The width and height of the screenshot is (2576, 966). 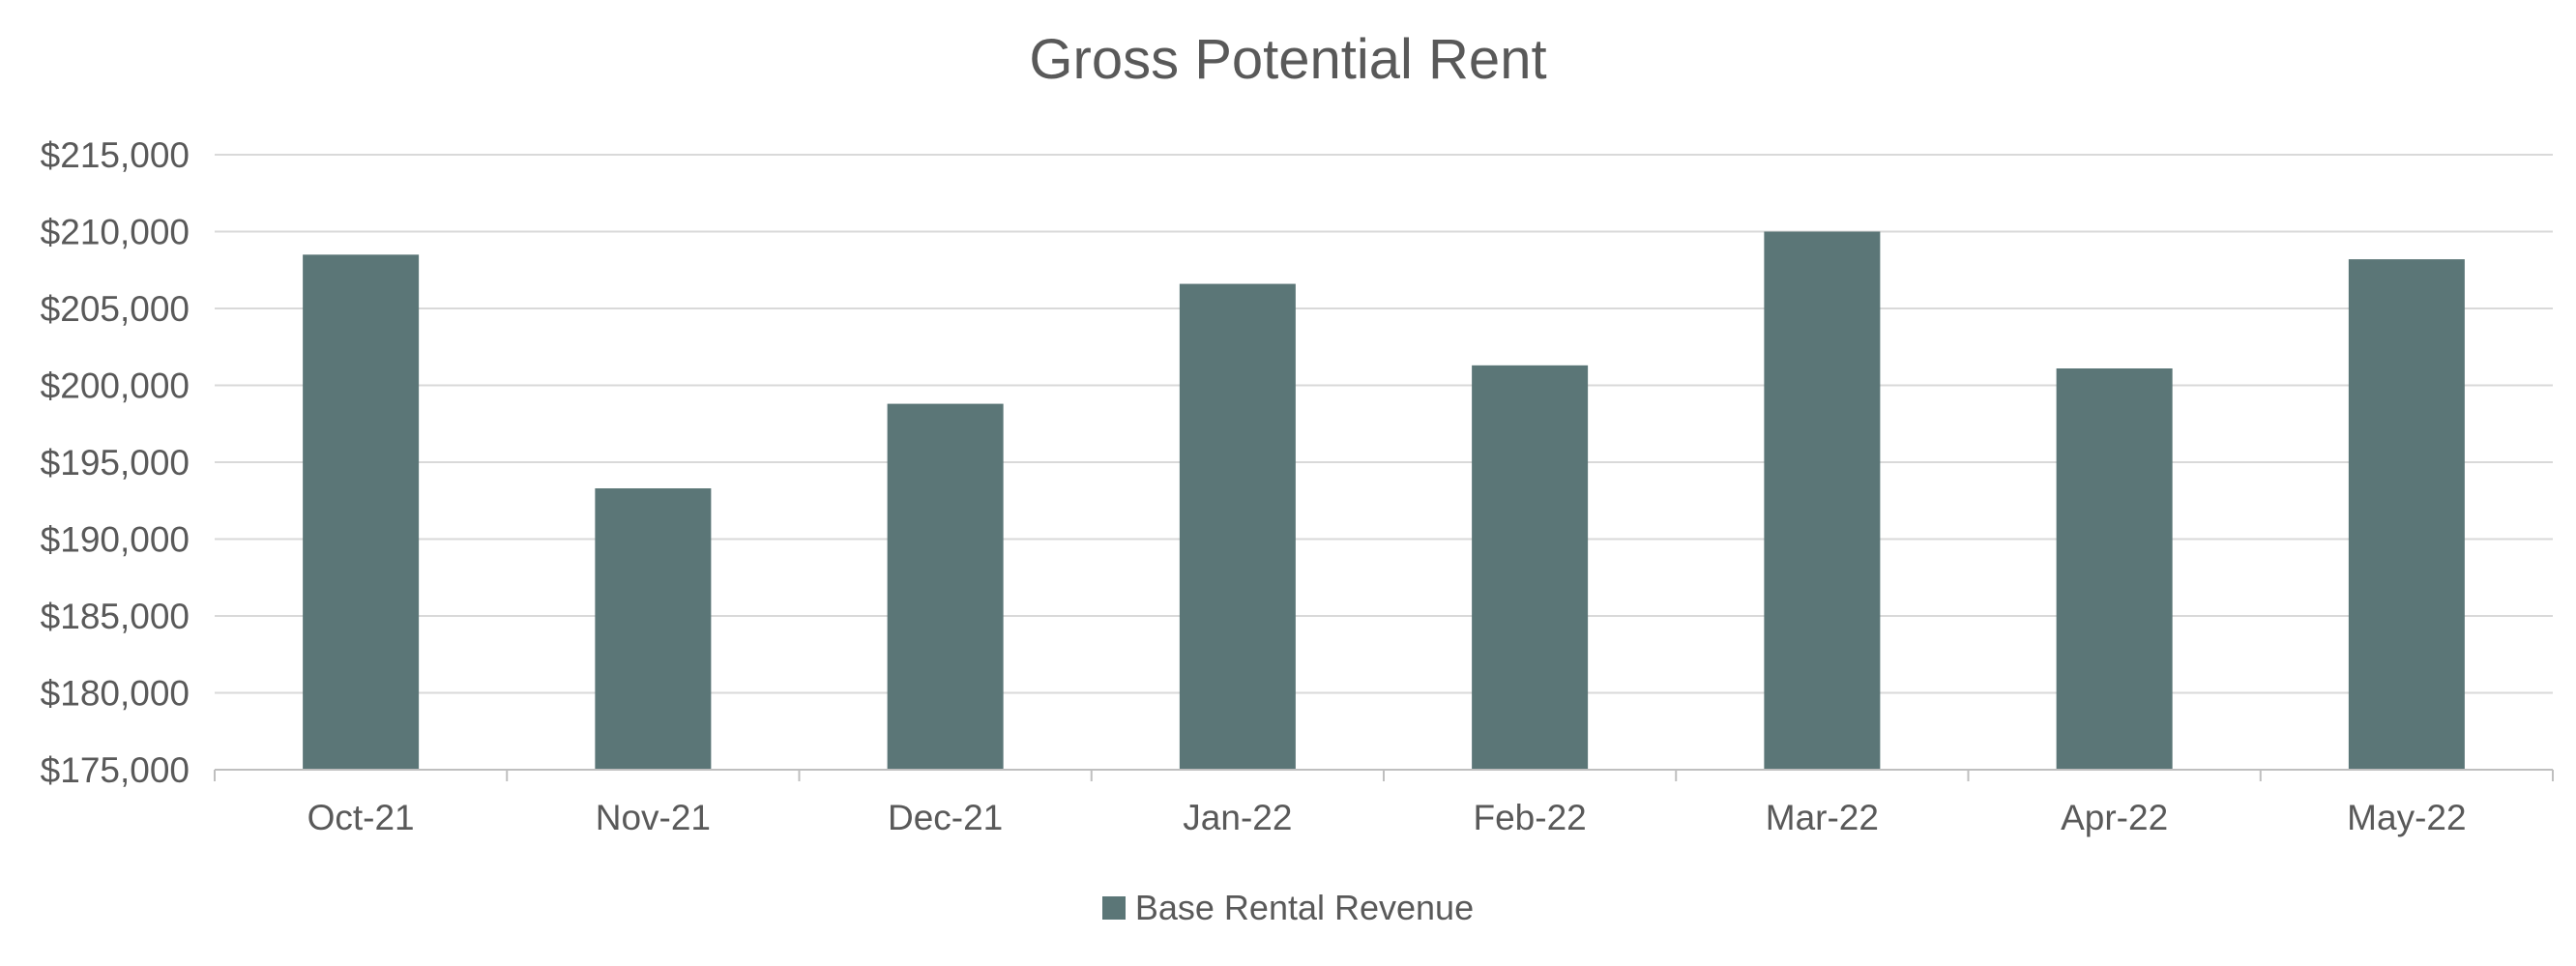 What do you see at coordinates (2114, 817) in the screenshot?
I see `x-tick-label: Apr-22` at bounding box center [2114, 817].